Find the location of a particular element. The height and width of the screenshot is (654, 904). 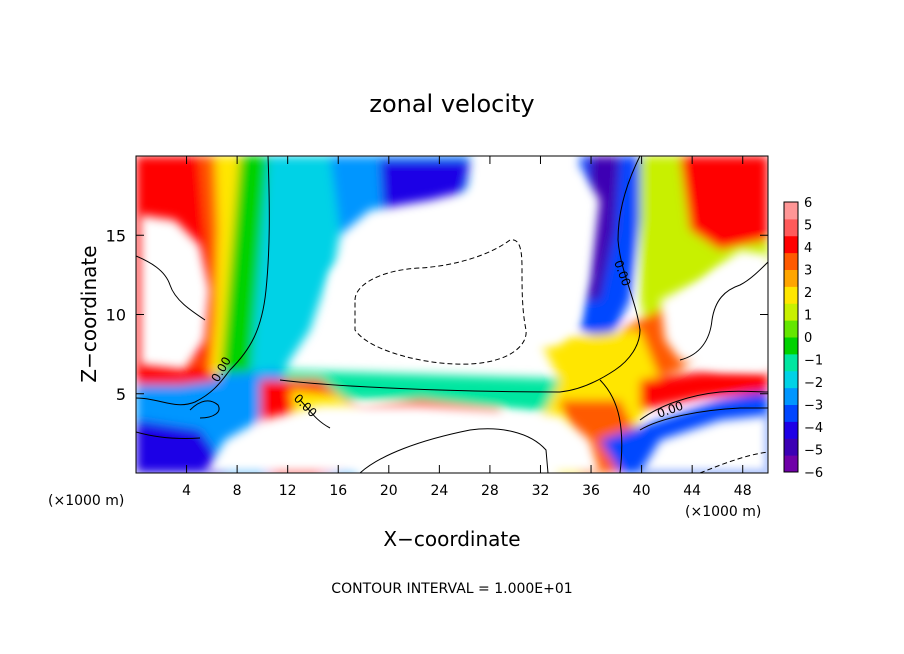

x-tick-label: 8 is located at coordinates (237, 491).